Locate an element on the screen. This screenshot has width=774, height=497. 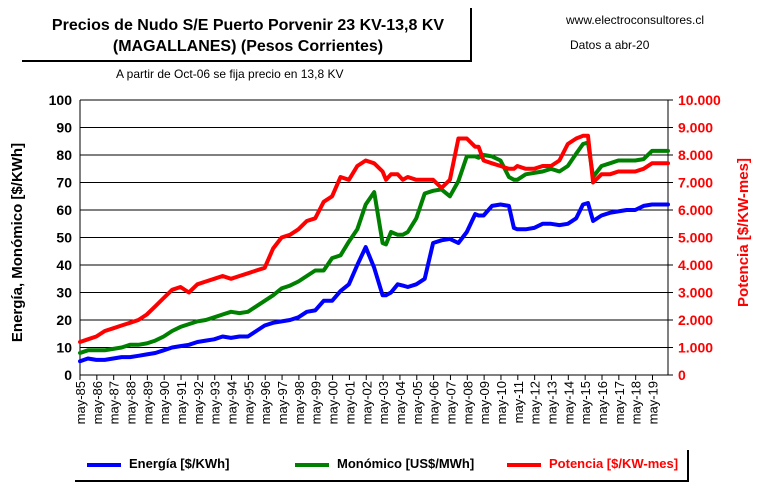
y-tick-label: 0 is located at coordinates (68, 375).